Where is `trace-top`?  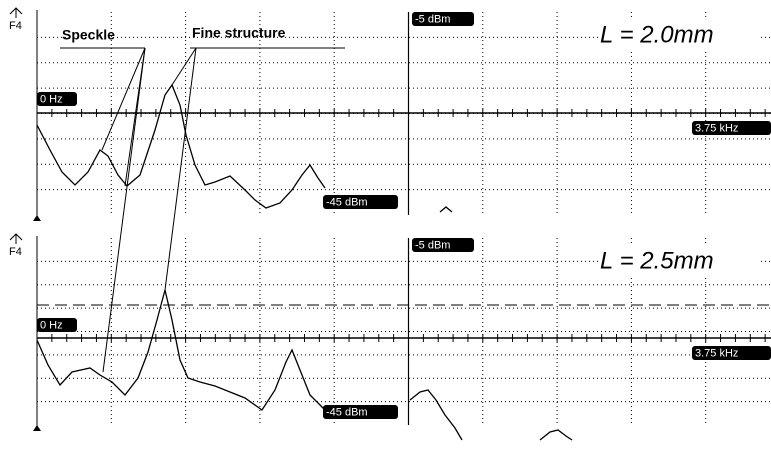
trace-top is located at coordinates (181, 146).